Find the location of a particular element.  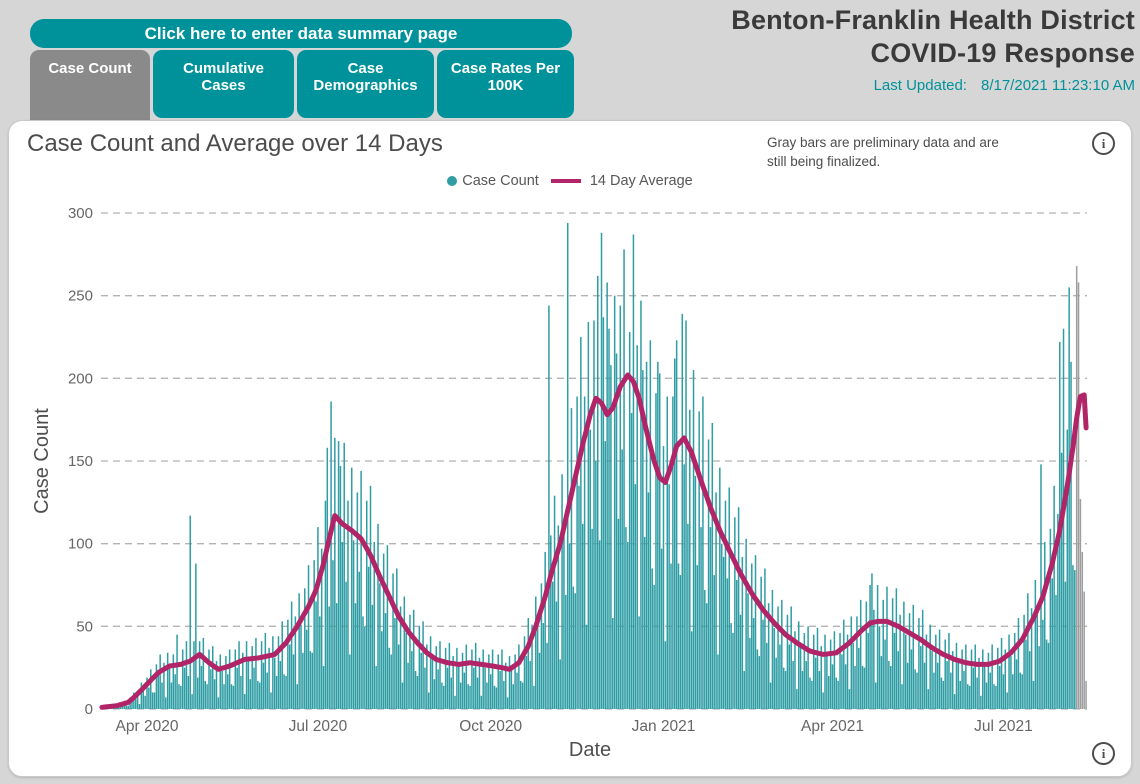

svg-text: Oct 2020 is located at coordinates (490, 726).